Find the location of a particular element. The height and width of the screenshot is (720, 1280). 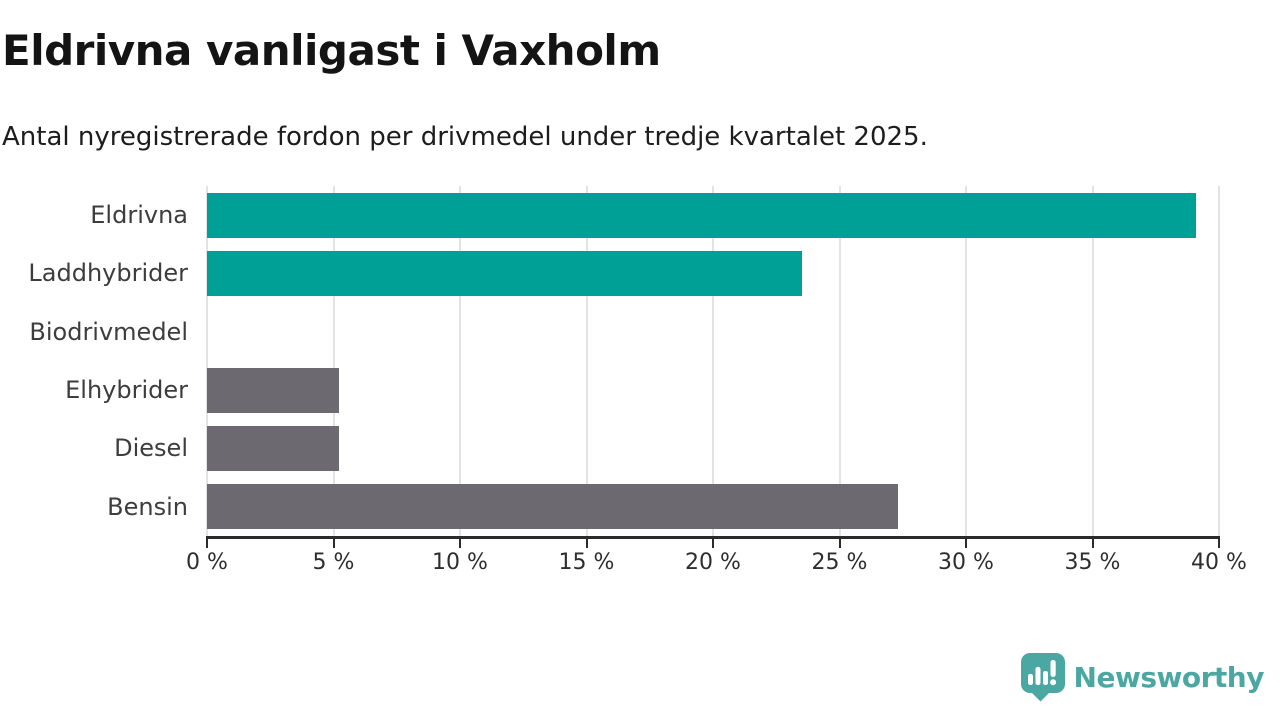

newsworthy-logo-icon is located at coordinates (1043, 677).